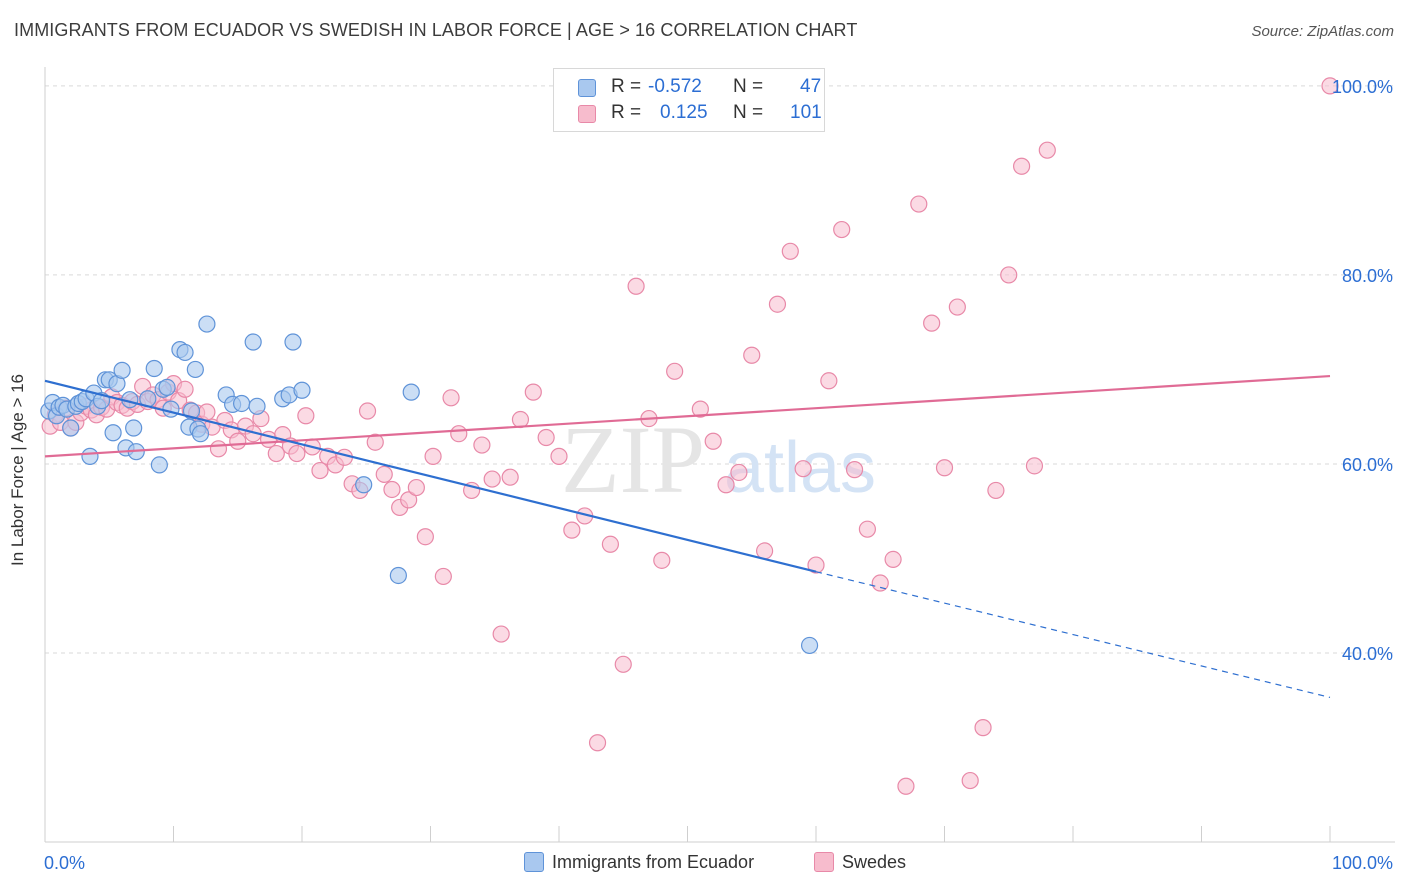  I want to click on legend-item-ecuador: Immigrants from Ecuador, so click(639, 862).